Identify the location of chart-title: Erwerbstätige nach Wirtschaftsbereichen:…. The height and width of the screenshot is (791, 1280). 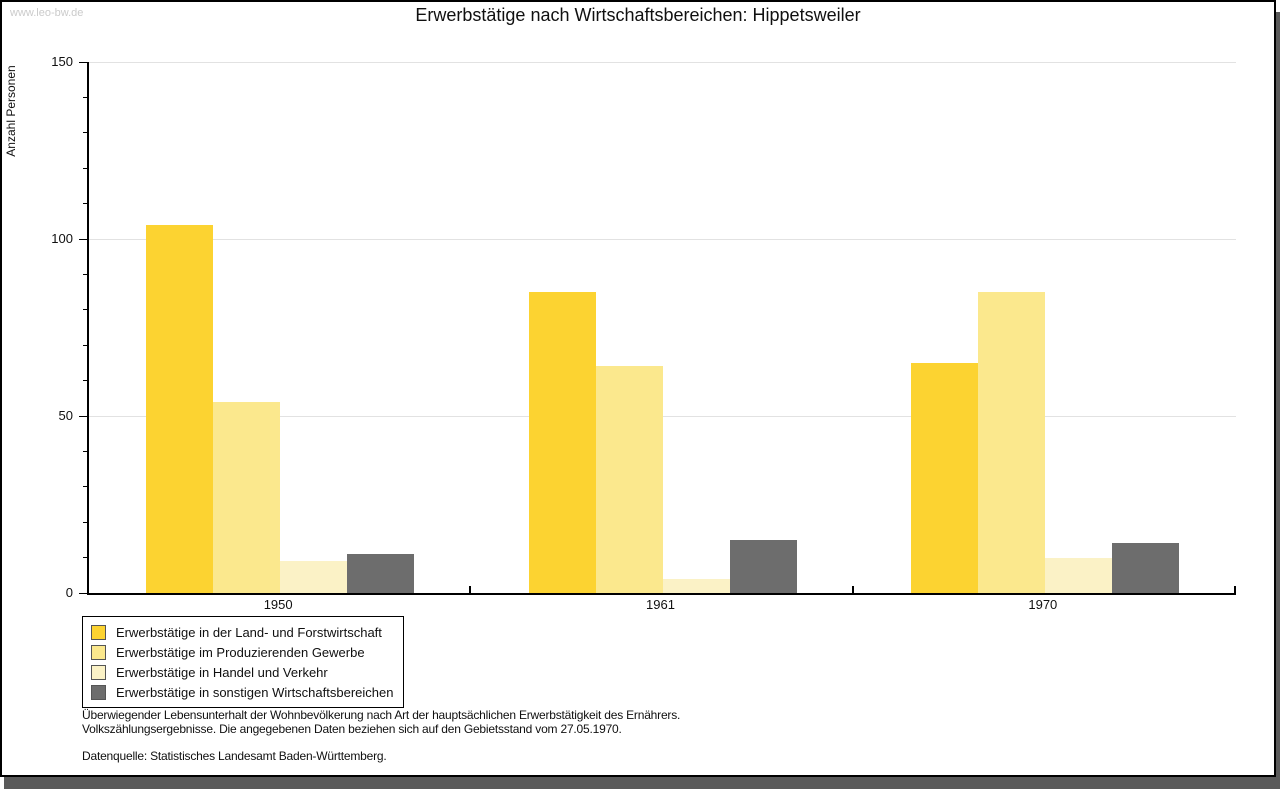
(638, 15).